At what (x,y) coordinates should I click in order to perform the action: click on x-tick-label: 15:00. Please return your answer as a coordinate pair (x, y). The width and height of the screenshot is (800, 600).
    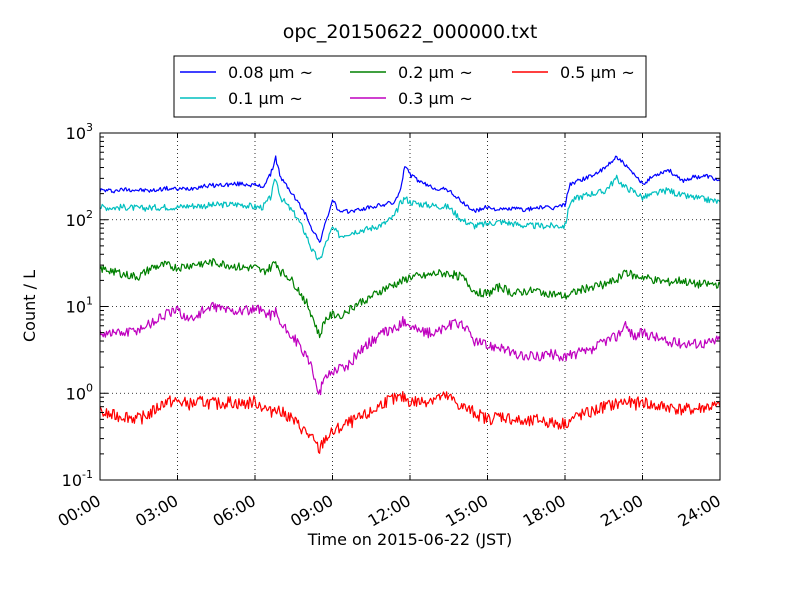
    Looking at the image, I should click on (466, 511).